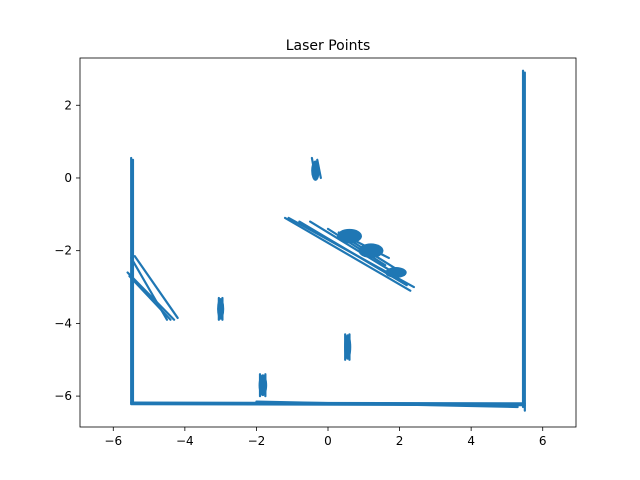  What do you see at coordinates (63, 323) in the screenshot?
I see `y-tick-label-3: −4` at bounding box center [63, 323].